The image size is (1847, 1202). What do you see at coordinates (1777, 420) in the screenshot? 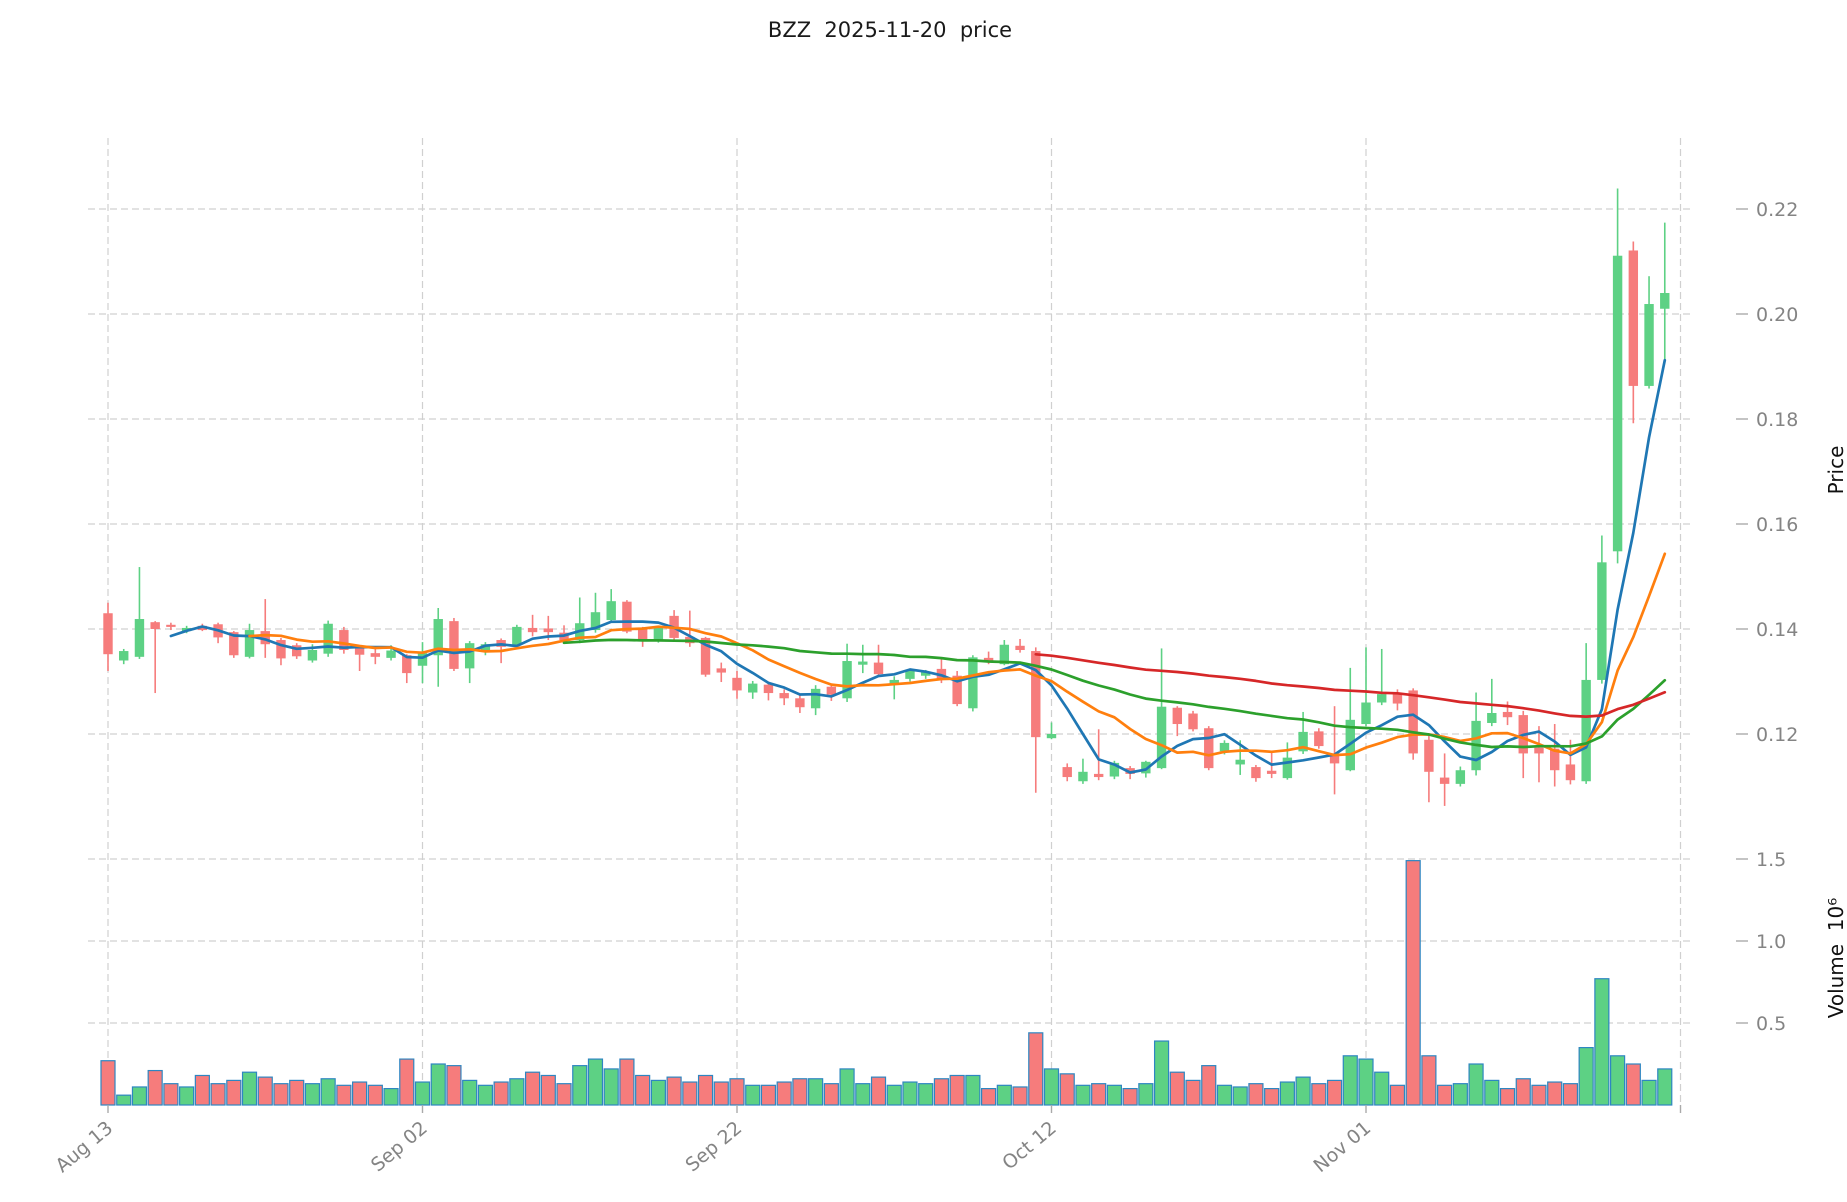
I see `price-tick-label: 0.18` at bounding box center [1777, 420].